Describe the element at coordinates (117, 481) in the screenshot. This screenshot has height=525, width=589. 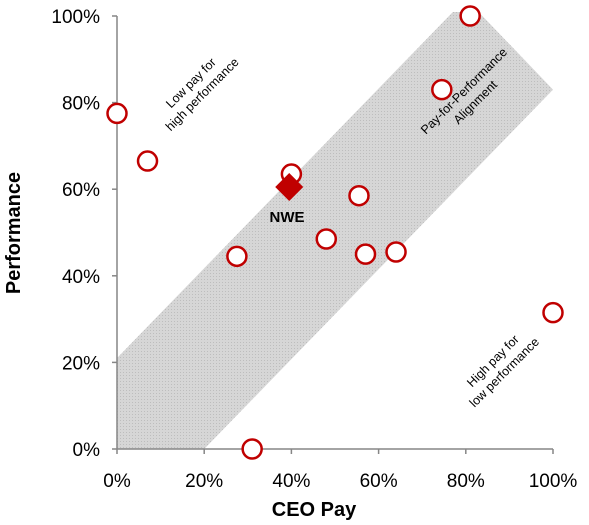
I see `x-tick-label: 0%` at that location.